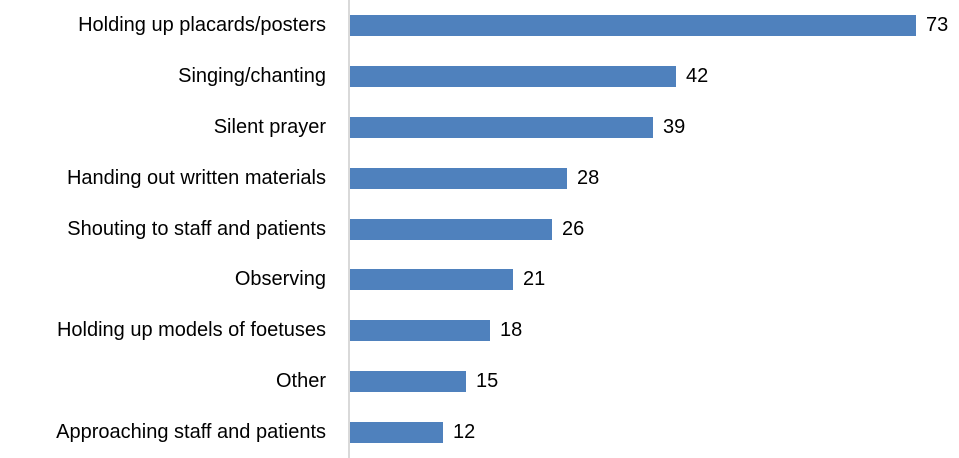 This screenshot has height=458, width=959. What do you see at coordinates (648, 432) in the screenshot?
I see `bar-area: 12` at bounding box center [648, 432].